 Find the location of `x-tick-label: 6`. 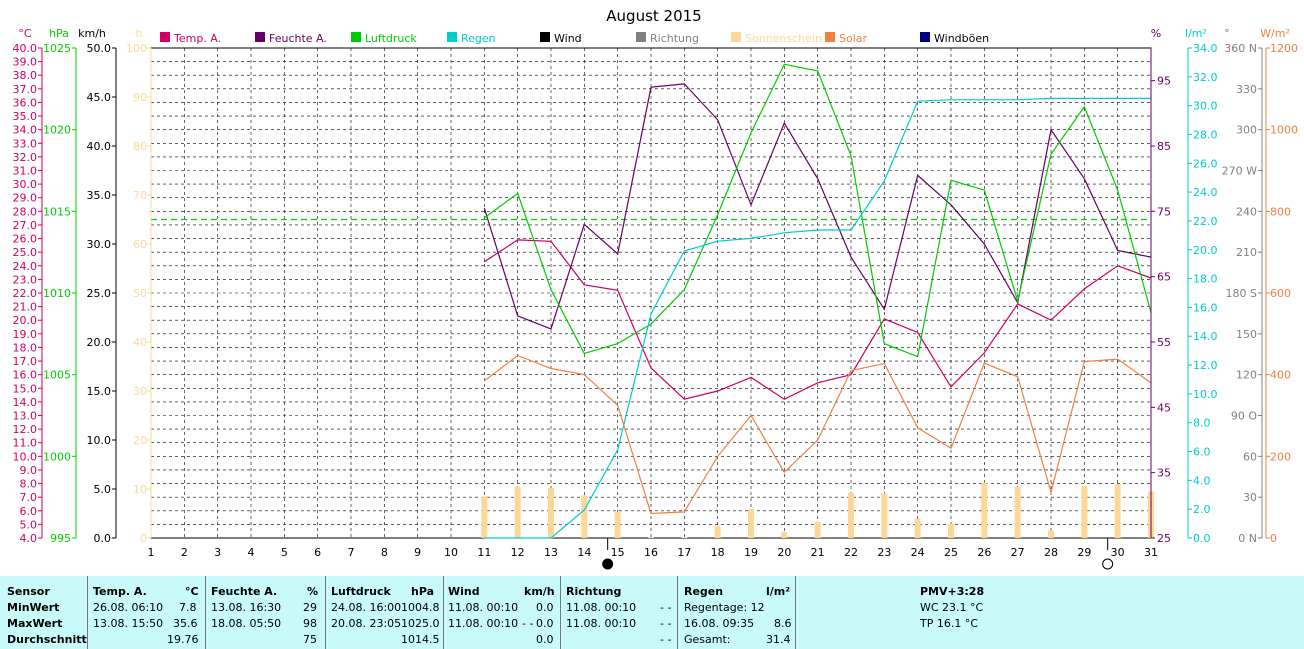

x-tick-label: 6 is located at coordinates (317, 552).